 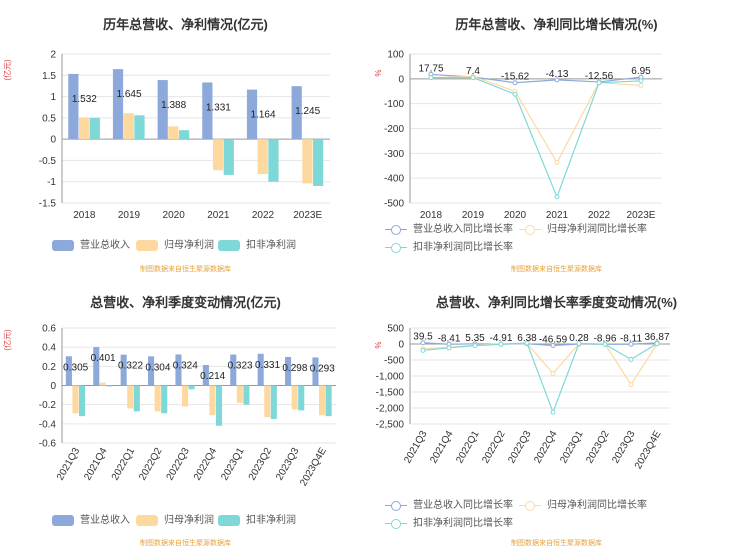 I want to click on legend-item-net-profit-growth: 归母净利润同比增长率, so click(x=583, y=227).